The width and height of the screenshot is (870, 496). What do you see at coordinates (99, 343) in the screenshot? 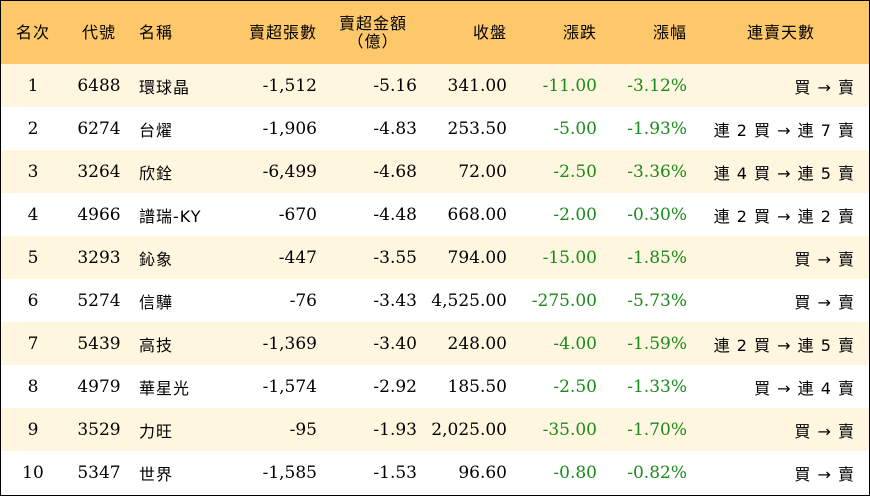
I see `code-cell: 5439` at bounding box center [99, 343].